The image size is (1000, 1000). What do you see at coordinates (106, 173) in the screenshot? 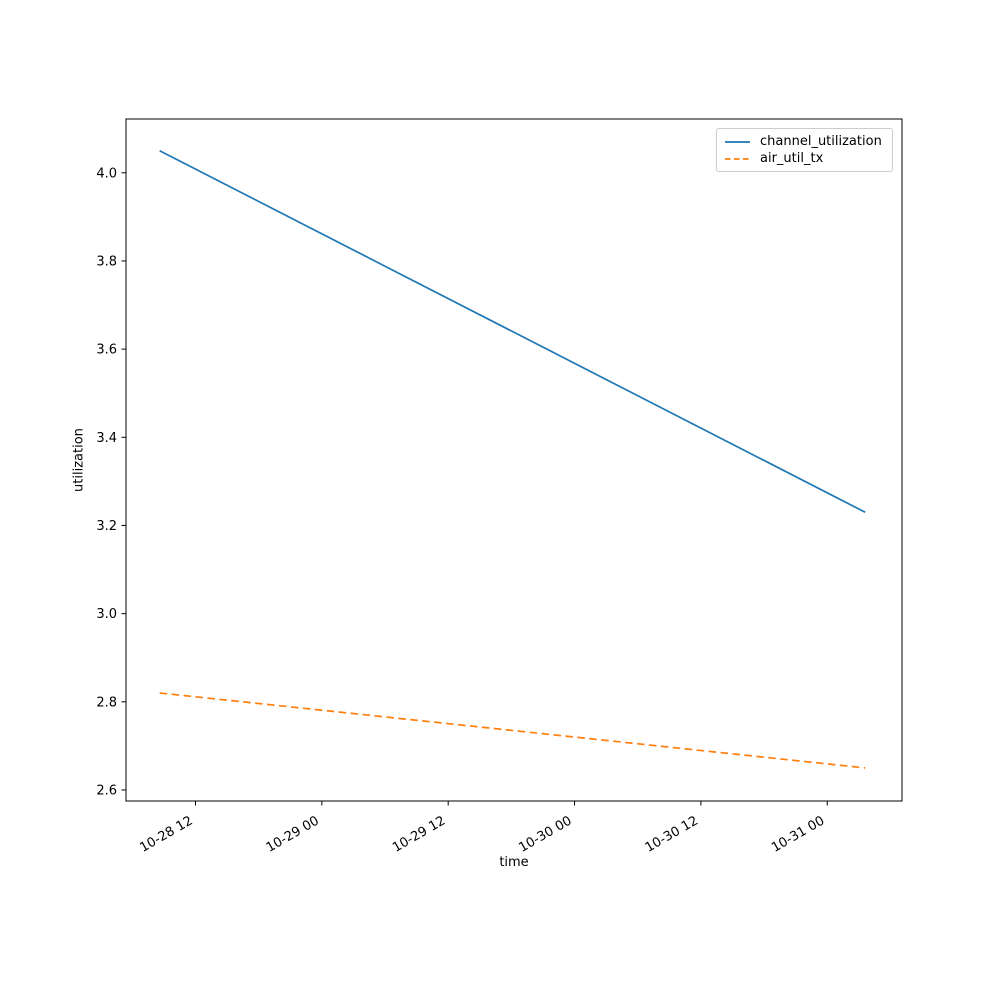
I see `y-tick-label: 4.0` at bounding box center [106, 173].